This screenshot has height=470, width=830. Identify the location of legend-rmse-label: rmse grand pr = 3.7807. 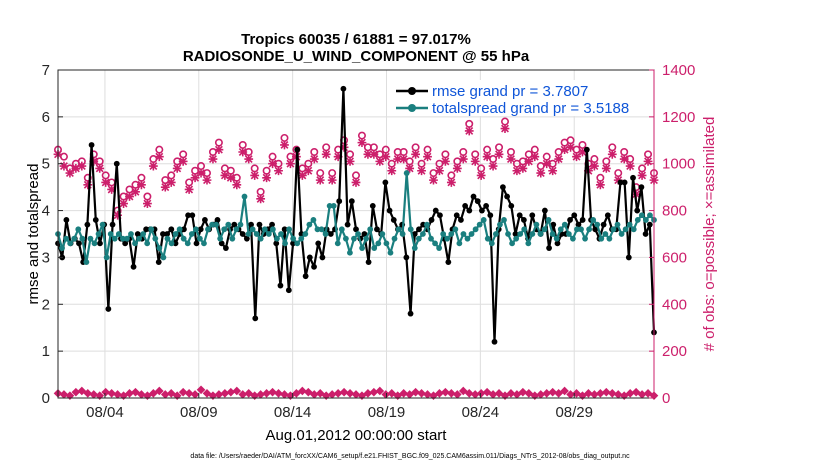
(510, 91).